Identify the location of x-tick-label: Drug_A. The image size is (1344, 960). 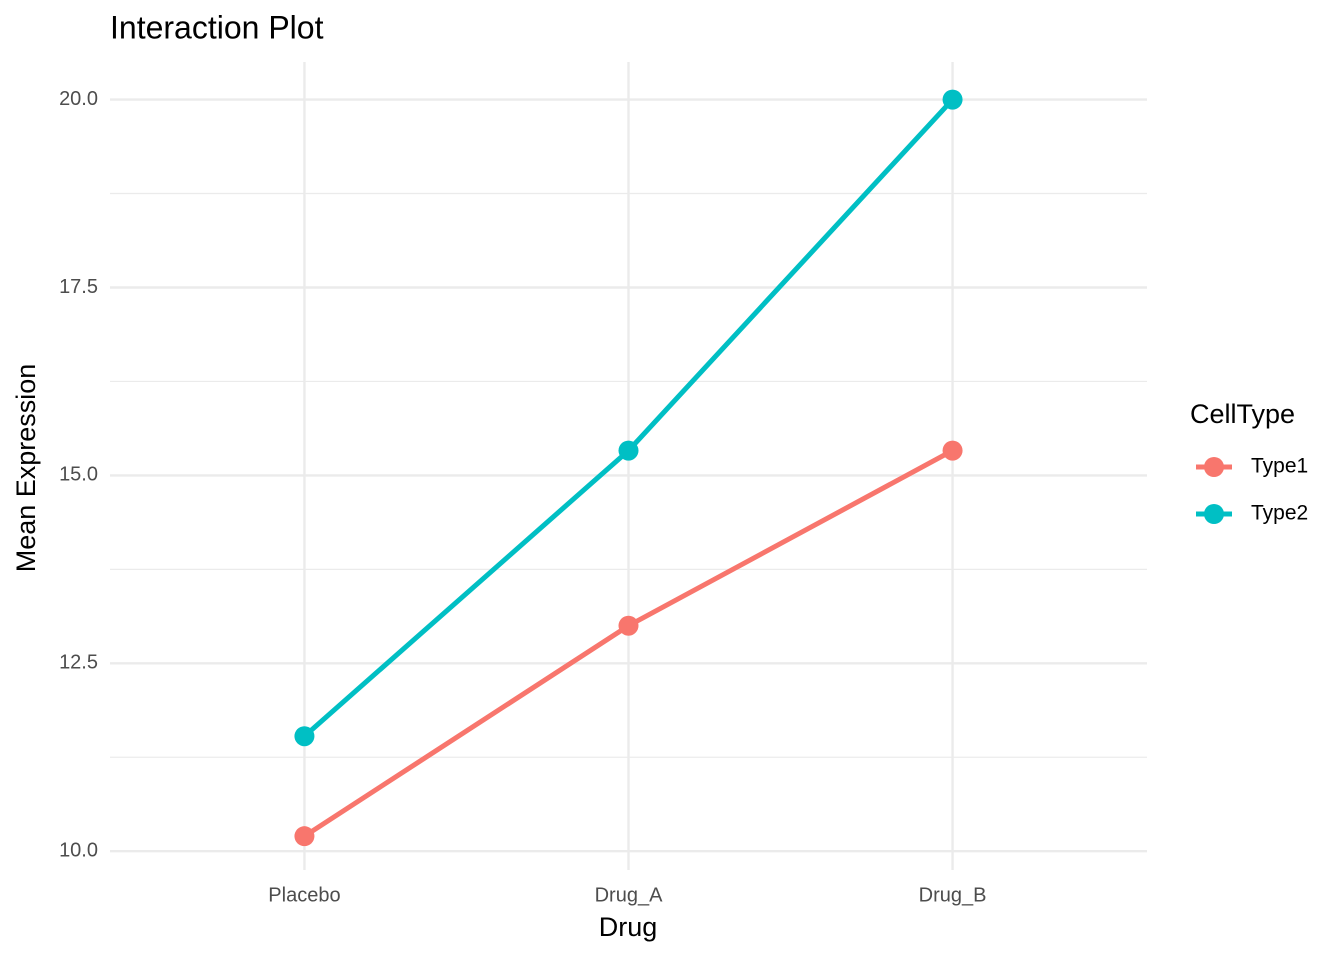
(629, 895).